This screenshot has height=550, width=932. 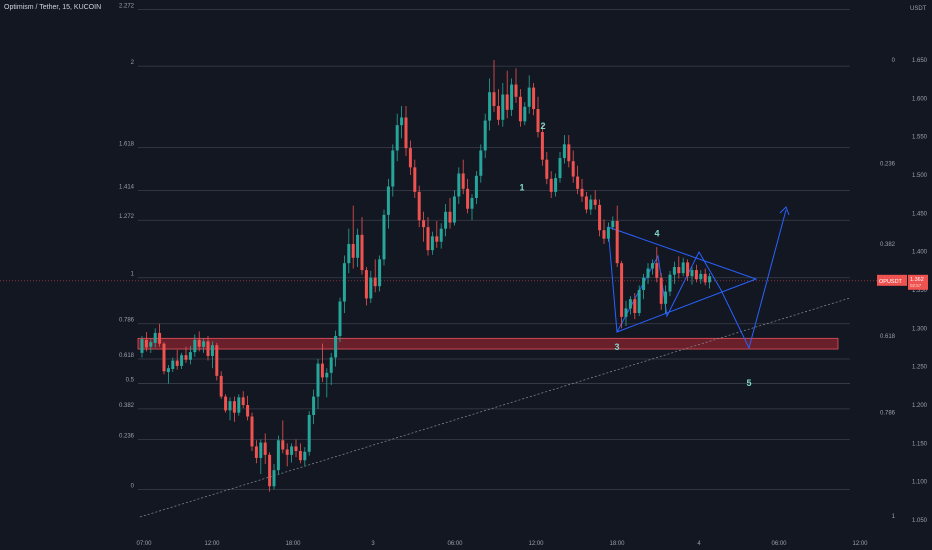 What do you see at coordinates (920, 483) in the screenshot?
I see `price-tick-label: 1.100` at bounding box center [920, 483].